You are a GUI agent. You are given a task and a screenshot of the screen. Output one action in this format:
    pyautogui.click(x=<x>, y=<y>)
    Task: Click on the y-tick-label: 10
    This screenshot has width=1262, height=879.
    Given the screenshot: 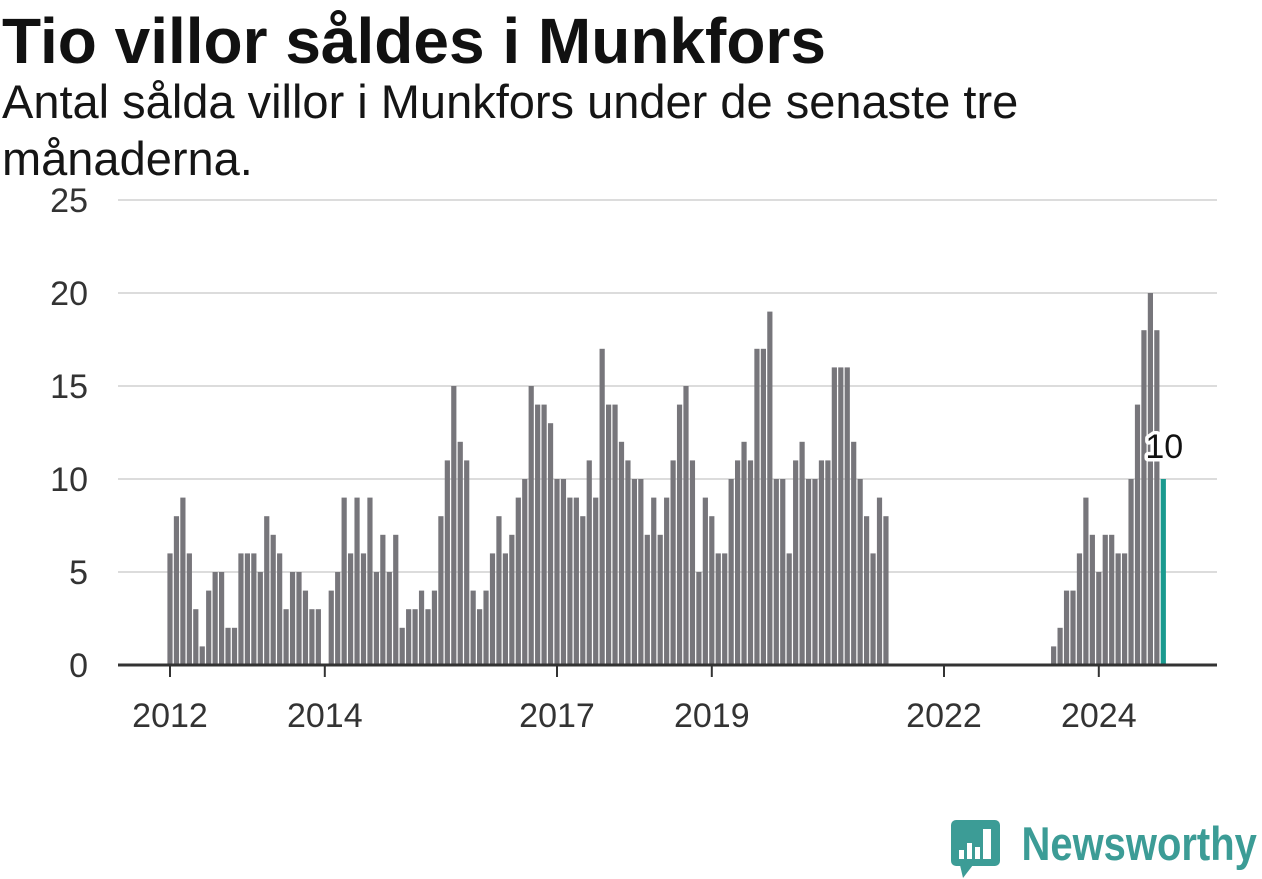 What is the action you would take?
    pyautogui.click(x=69, y=480)
    